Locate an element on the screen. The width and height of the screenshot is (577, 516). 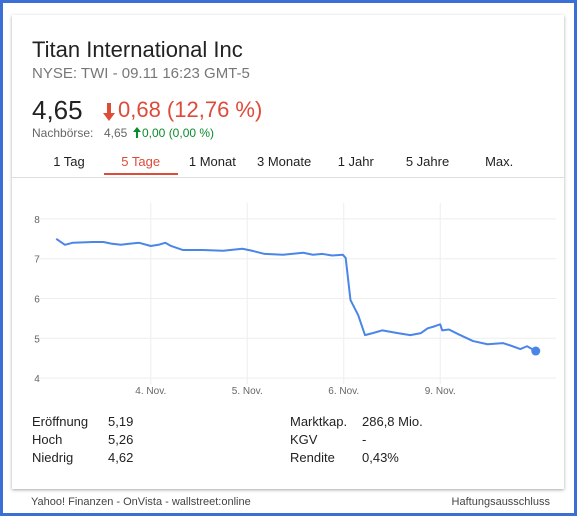
range-tab: 3 Monate is located at coordinates (284, 161).